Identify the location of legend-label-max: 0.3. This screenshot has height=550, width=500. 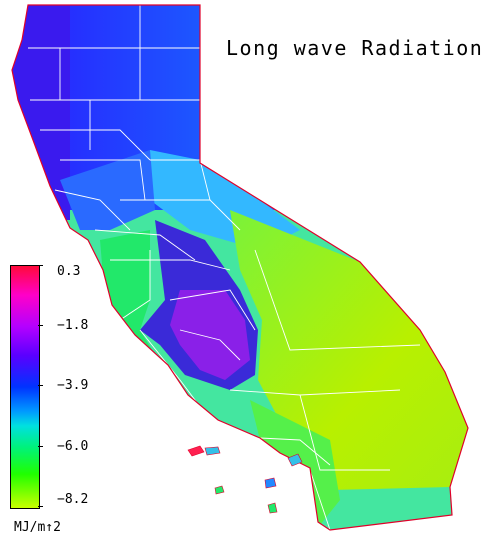
(69, 271).